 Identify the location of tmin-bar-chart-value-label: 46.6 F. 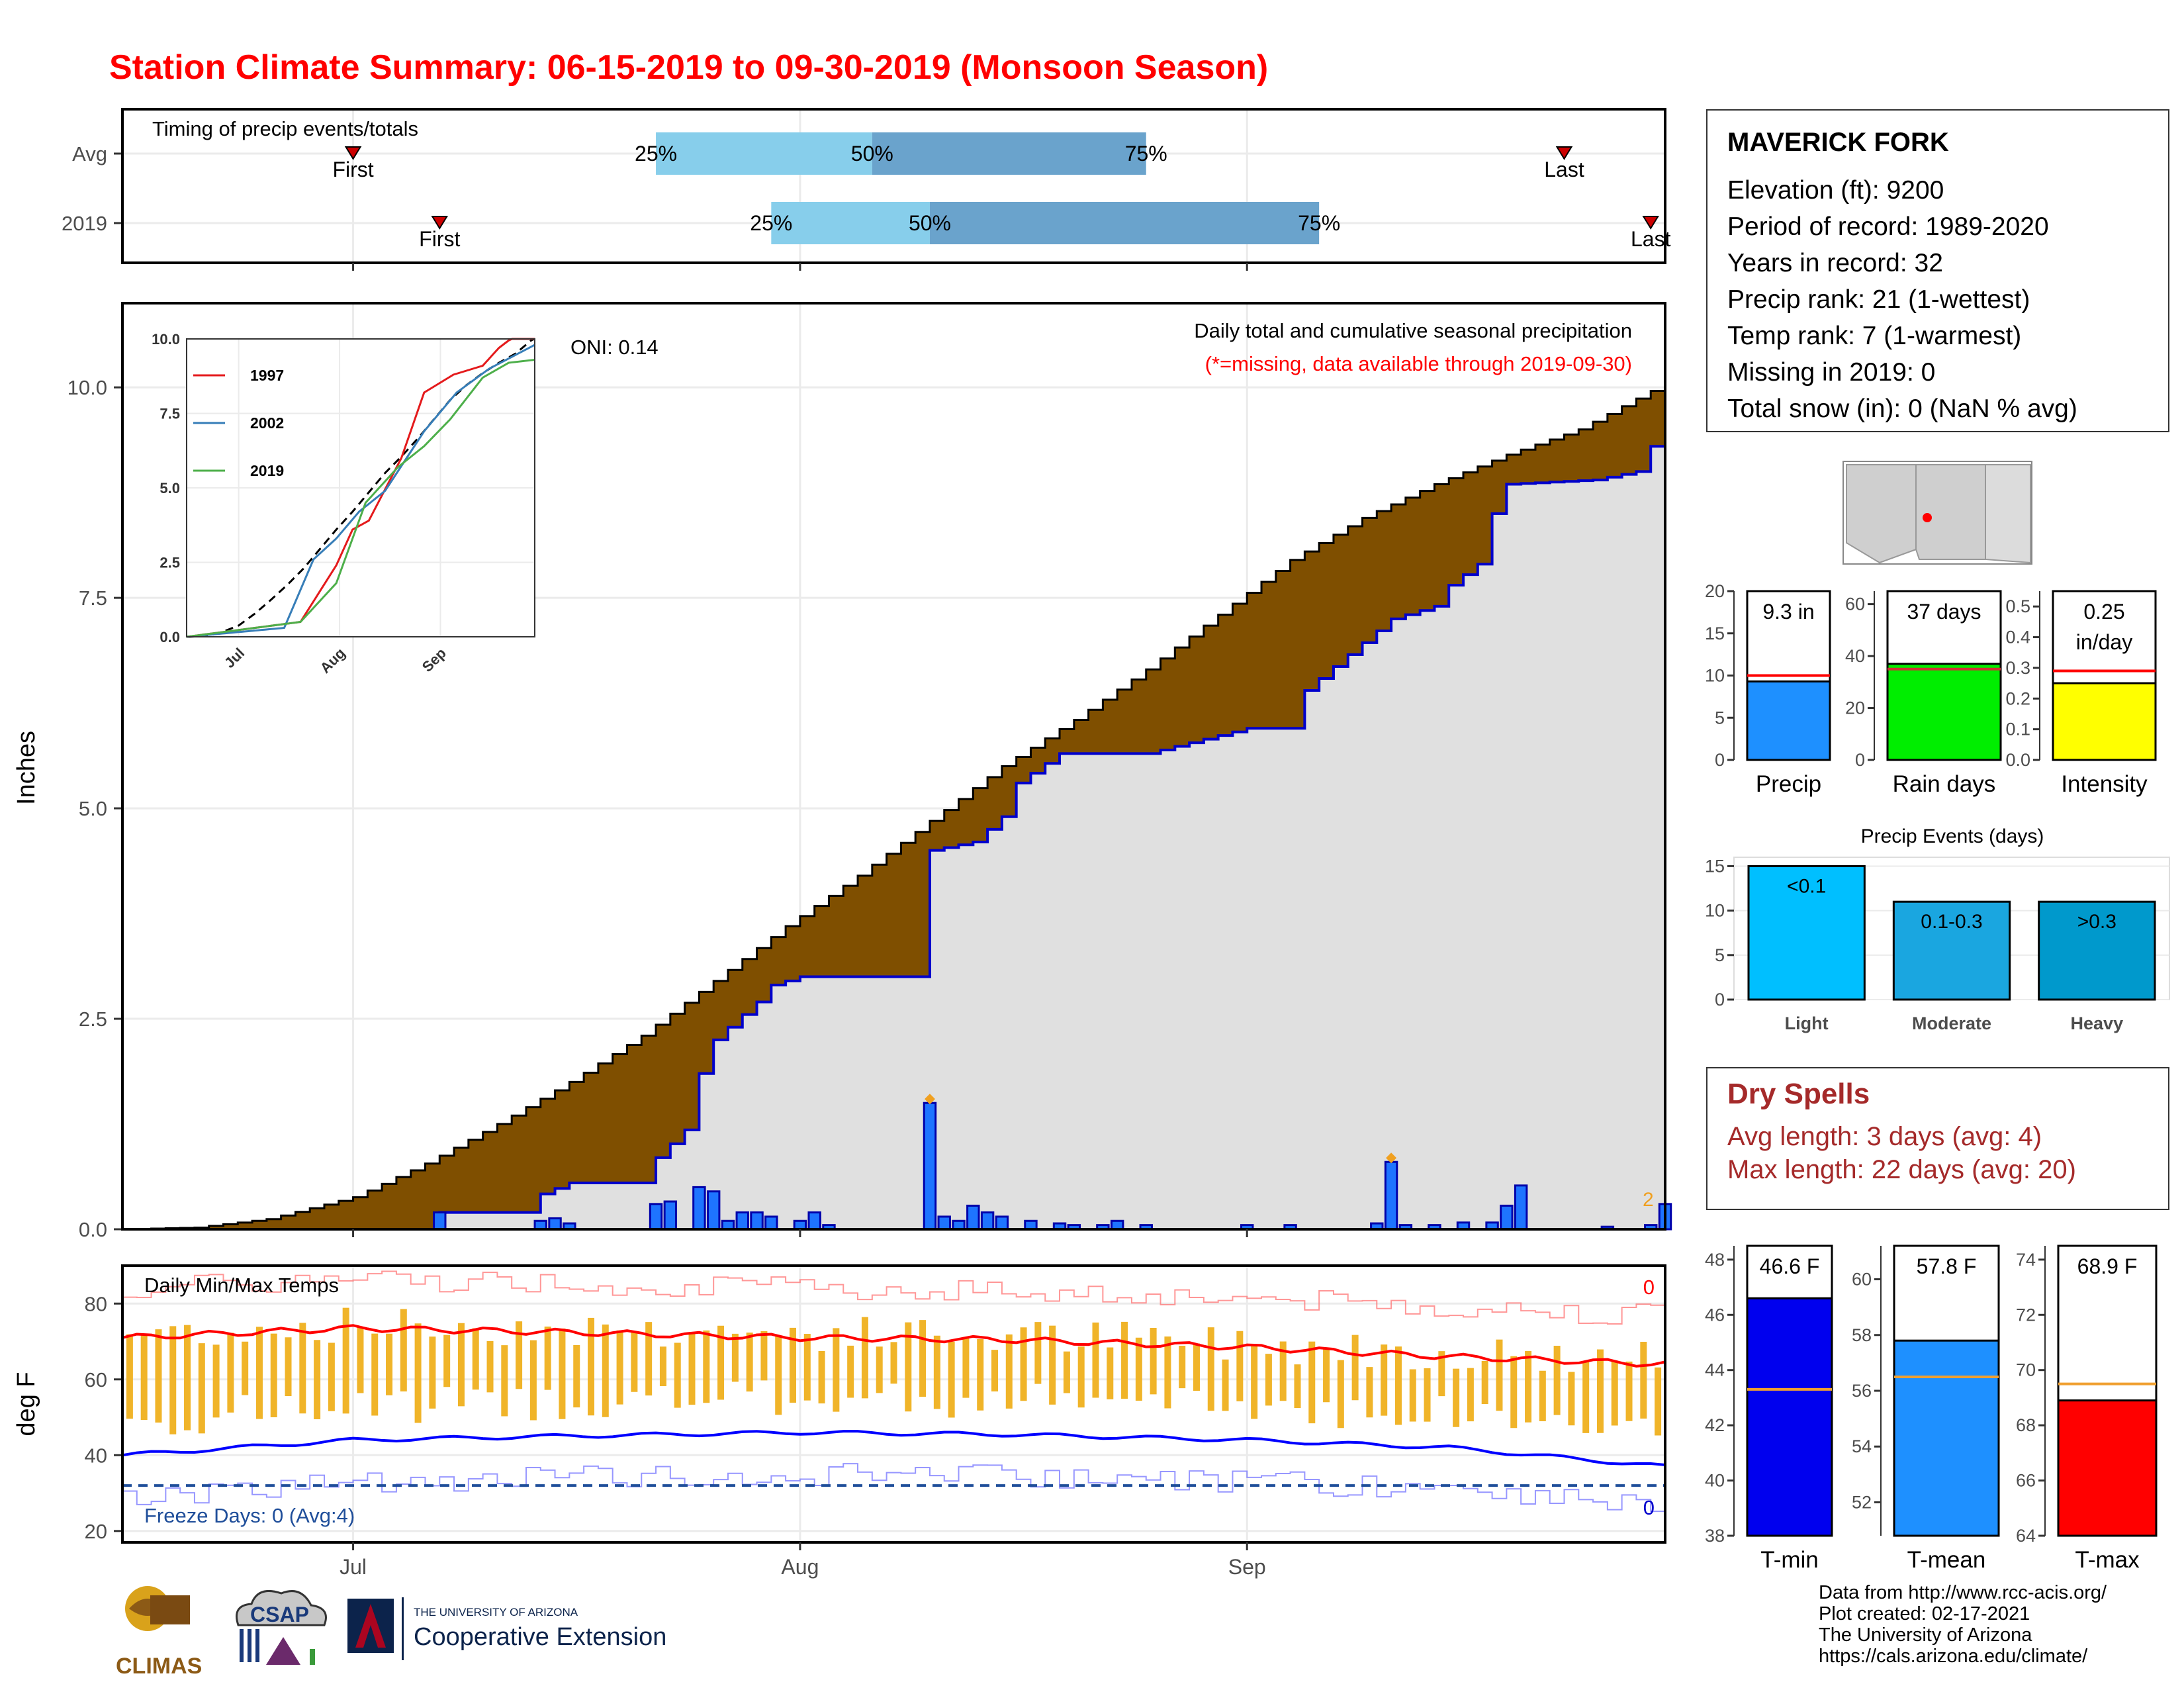
(1790, 1266).